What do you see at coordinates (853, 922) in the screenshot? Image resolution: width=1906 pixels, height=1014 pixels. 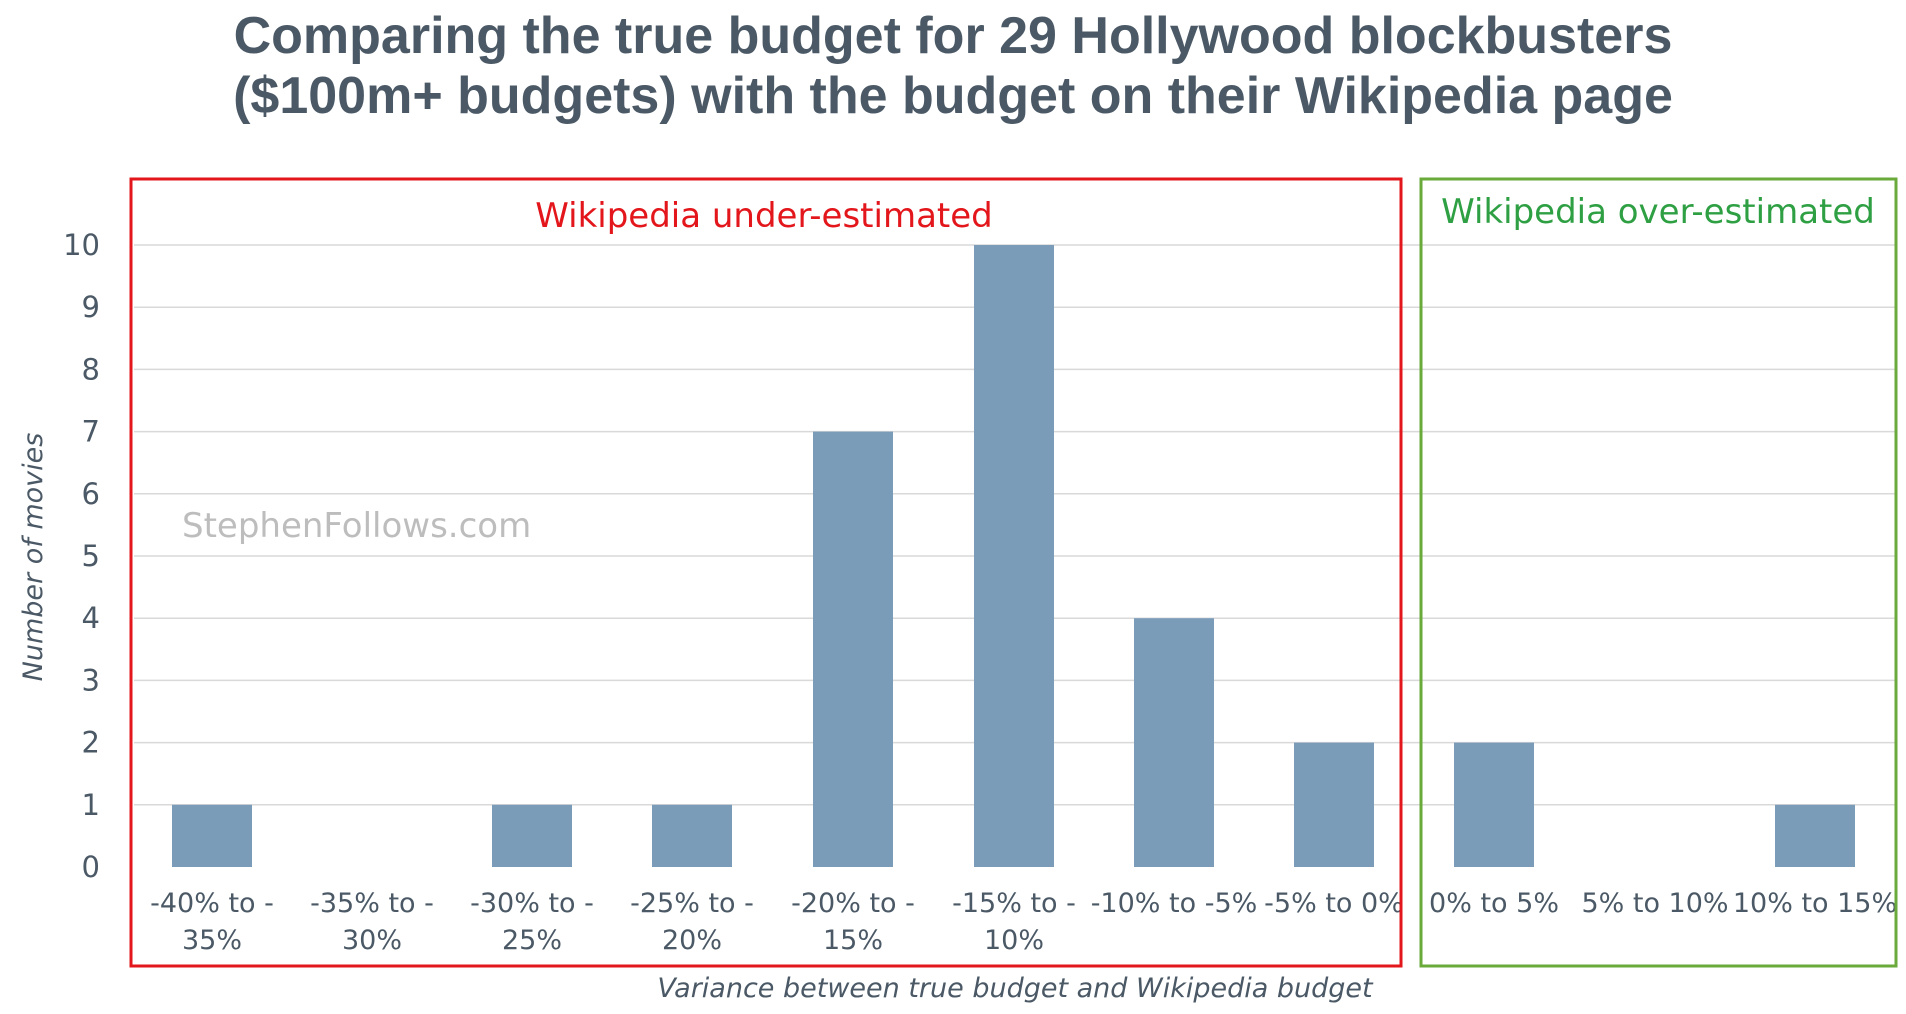 I see `x-tick-label: -20% to -15%` at bounding box center [853, 922].